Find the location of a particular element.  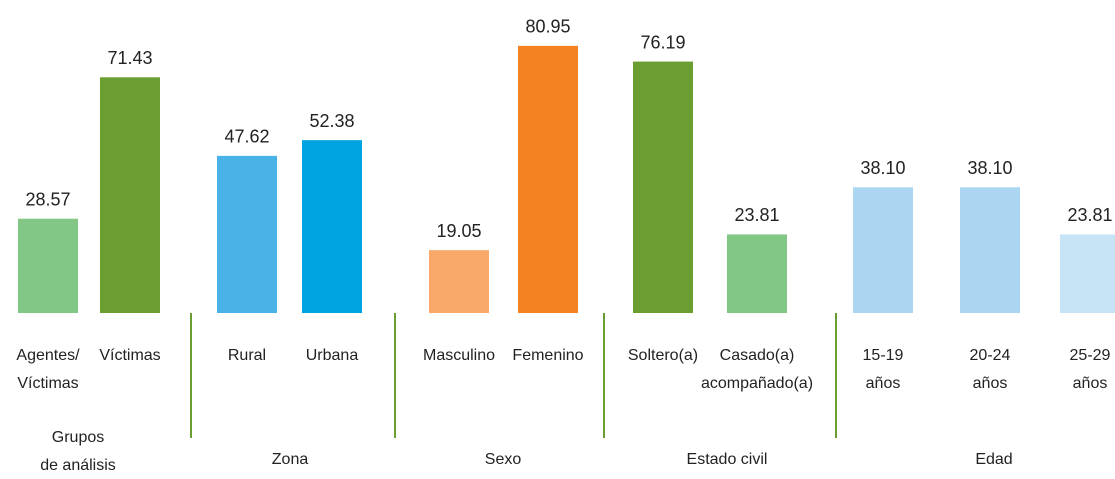

category-label-line: 25-29 is located at coordinates (1090, 355).